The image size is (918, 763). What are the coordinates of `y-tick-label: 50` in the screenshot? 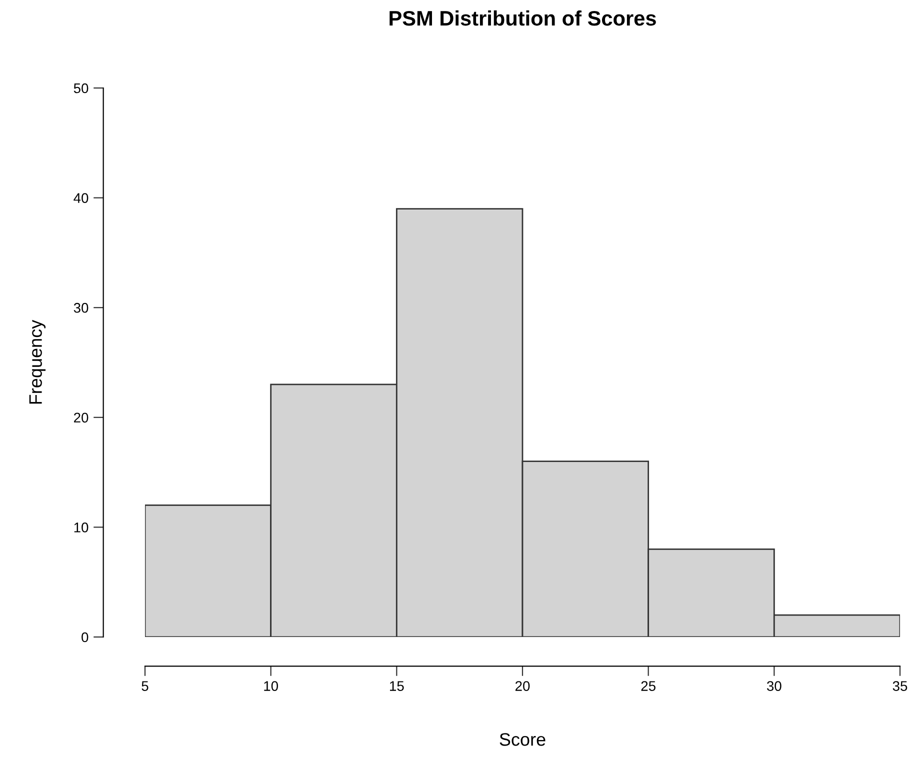 It's located at (81, 88).